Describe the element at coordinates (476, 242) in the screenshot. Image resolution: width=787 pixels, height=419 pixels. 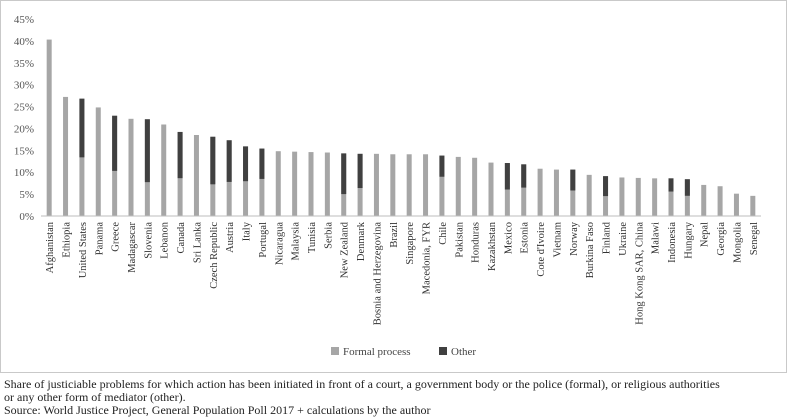
I see `x-tick-label: Honduras` at that location.